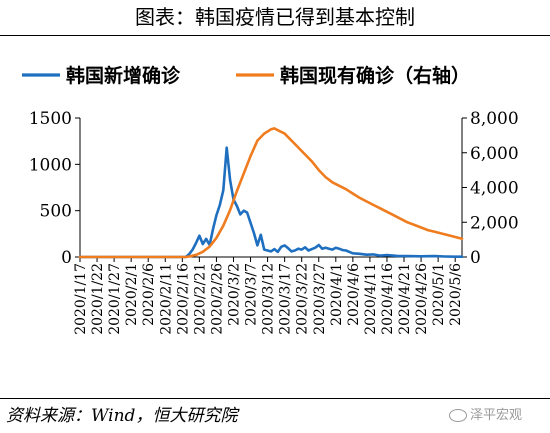 The image size is (550, 433). I want to click on x-tick-label: 2020/4/21, so click(405, 299).